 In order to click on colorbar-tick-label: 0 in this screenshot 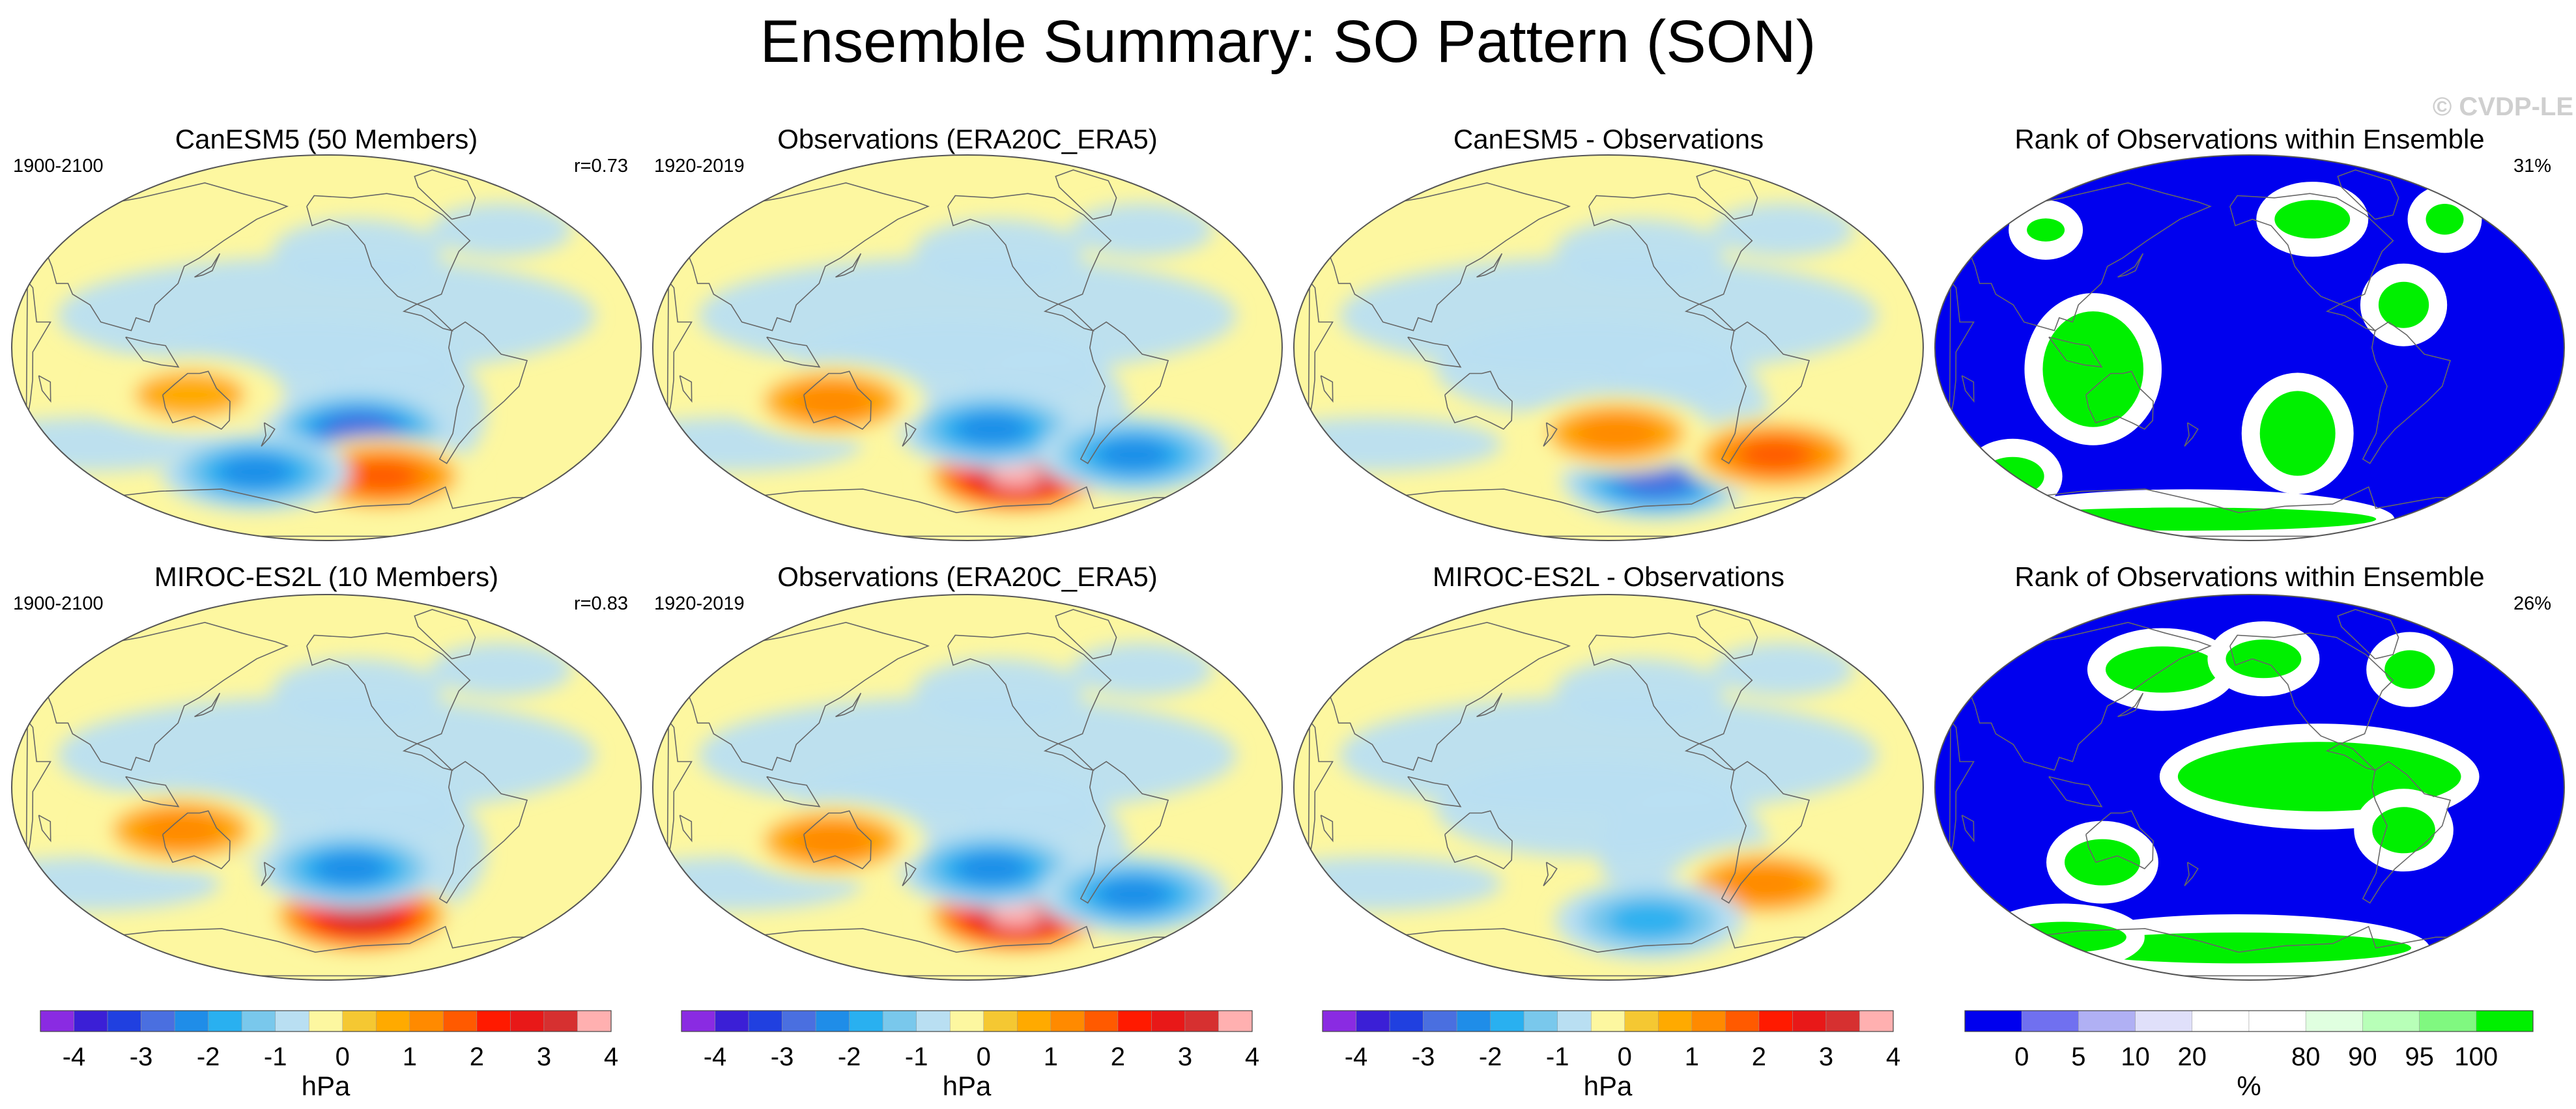, I will do `click(984, 1057)`.